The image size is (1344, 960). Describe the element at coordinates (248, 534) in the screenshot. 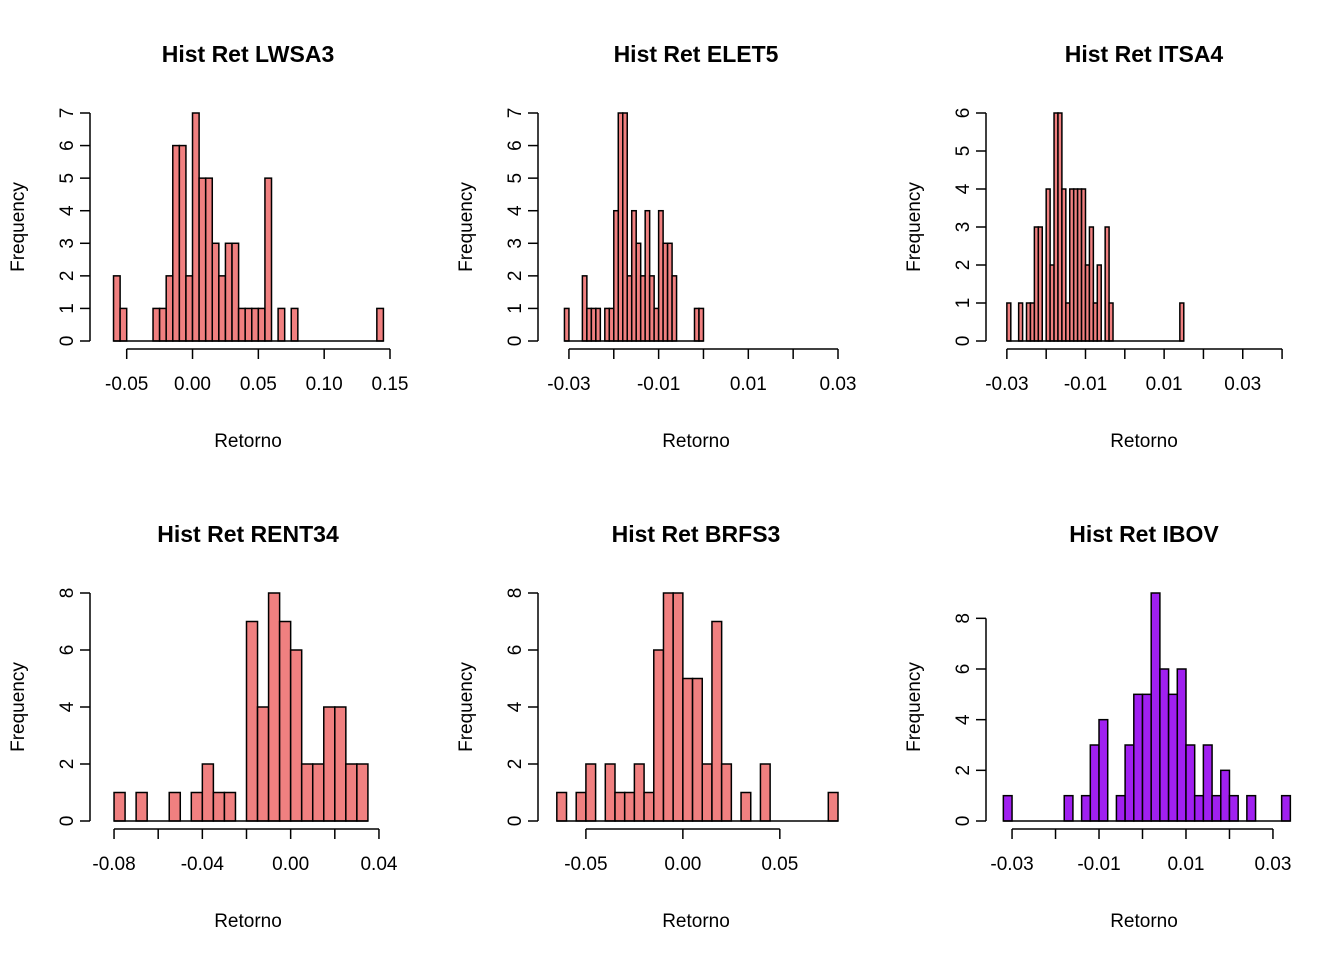

I see `panel-title: Hist Ret RENT34` at that location.